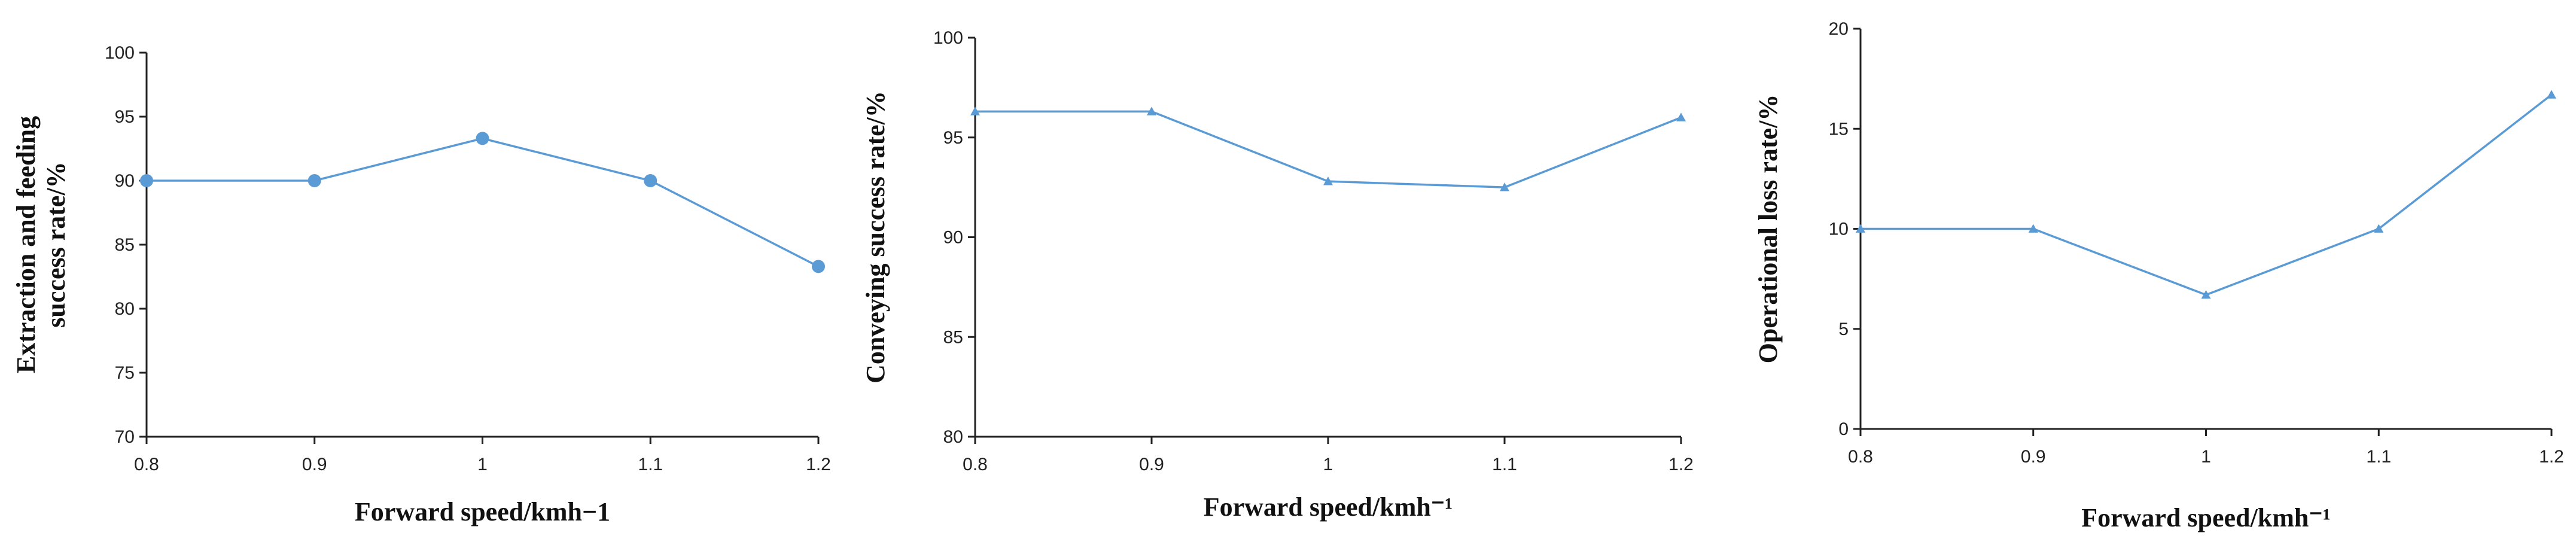  I want to click on y-tick-label: 5, so click(1843, 329).